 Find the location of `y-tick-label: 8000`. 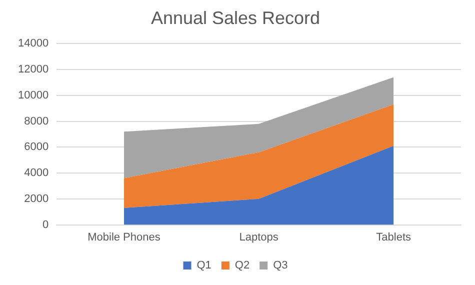

y-tick-label: 8000 is located at coordinates (36, 121).